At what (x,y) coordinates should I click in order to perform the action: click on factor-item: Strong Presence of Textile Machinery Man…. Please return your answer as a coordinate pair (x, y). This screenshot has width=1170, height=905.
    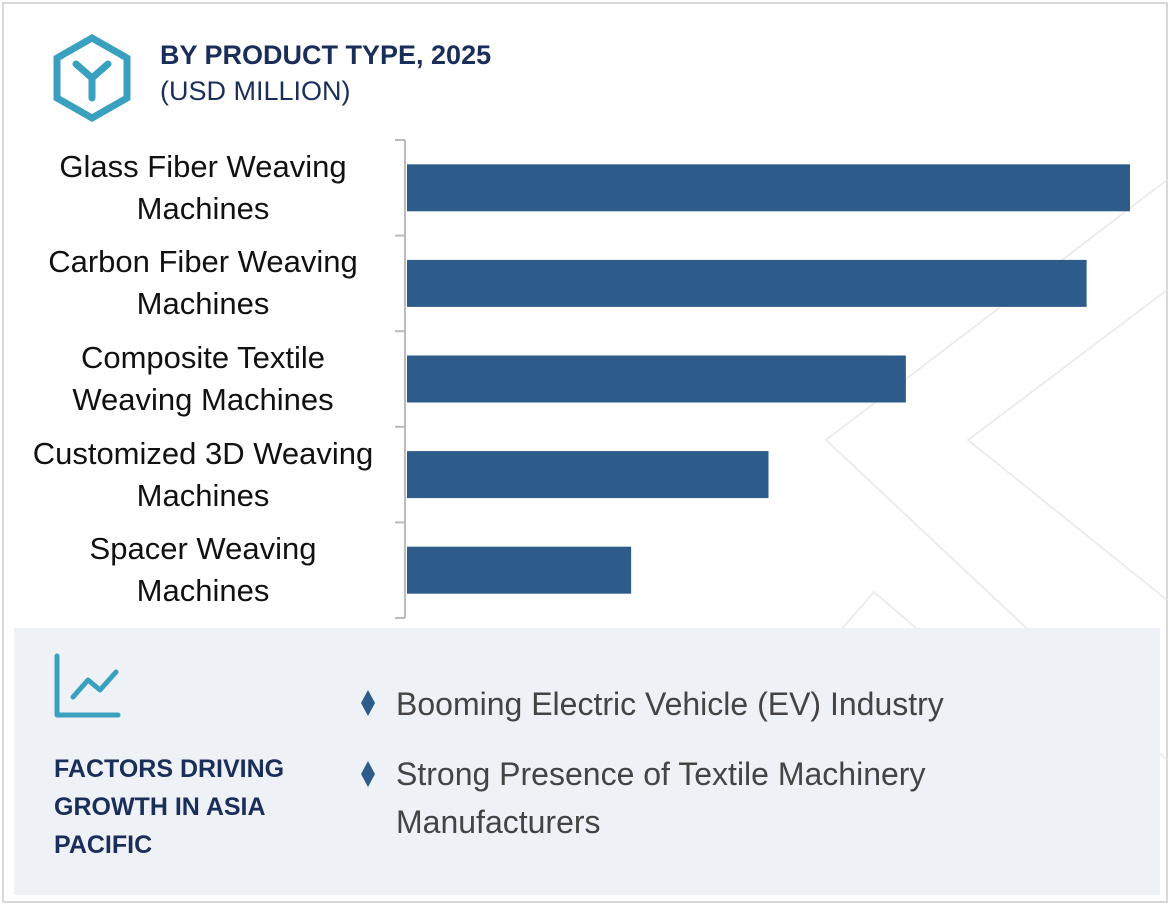
    Looking at the image, I should click on (661, 798).